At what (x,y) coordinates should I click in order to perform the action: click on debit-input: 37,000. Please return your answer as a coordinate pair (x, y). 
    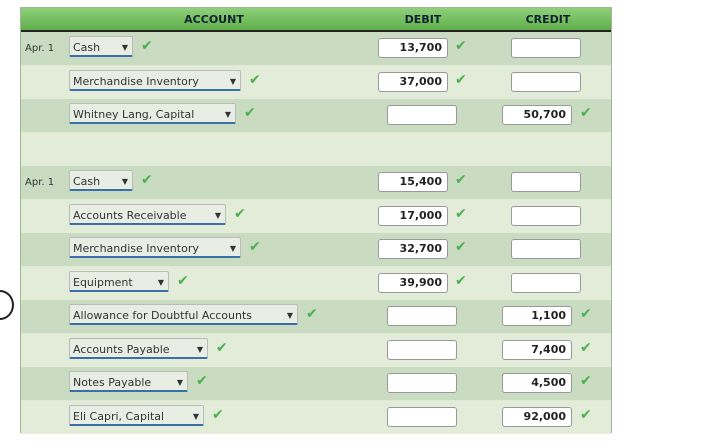
    Looking at the image, I should click on (413, 81).